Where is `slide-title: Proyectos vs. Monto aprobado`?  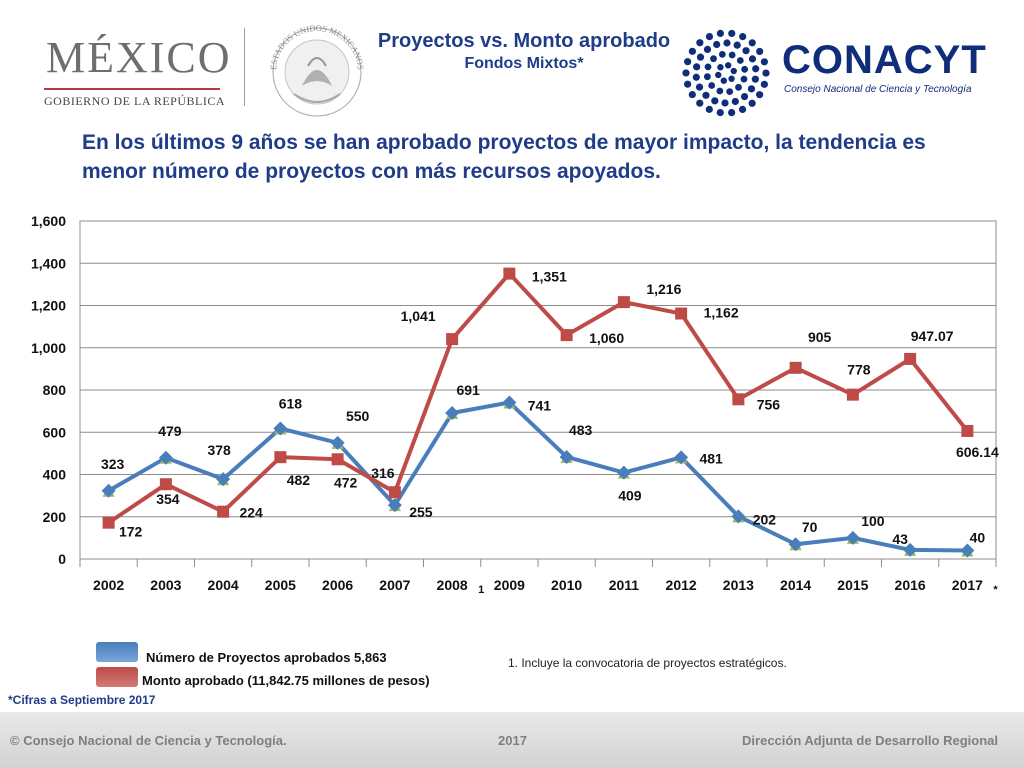 slide-title: Proyectos vs. Monto aprobado is located at coordinates (524, 41).